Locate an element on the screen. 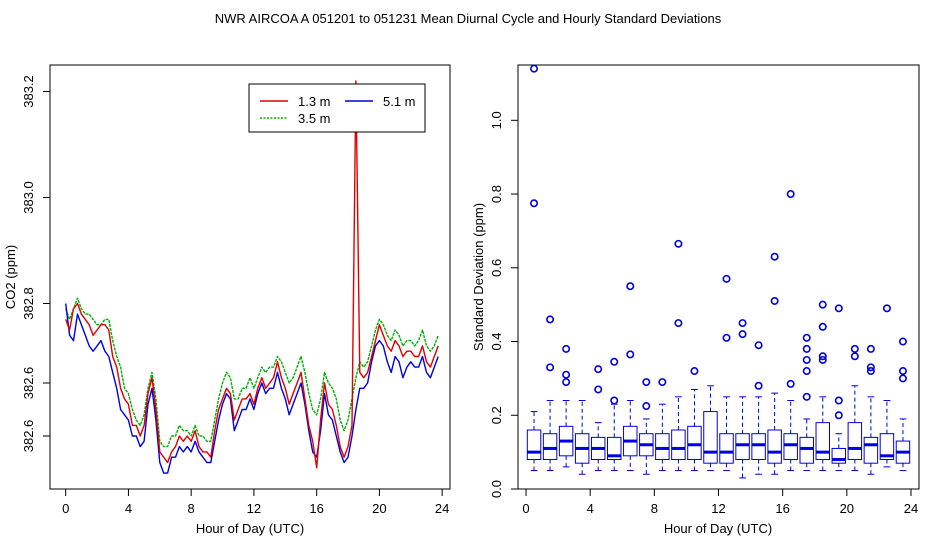 Image resolution: width=936 pixels, height=540 pixels. right-x-tick-label: 16 is located at coordinates (782, 508).